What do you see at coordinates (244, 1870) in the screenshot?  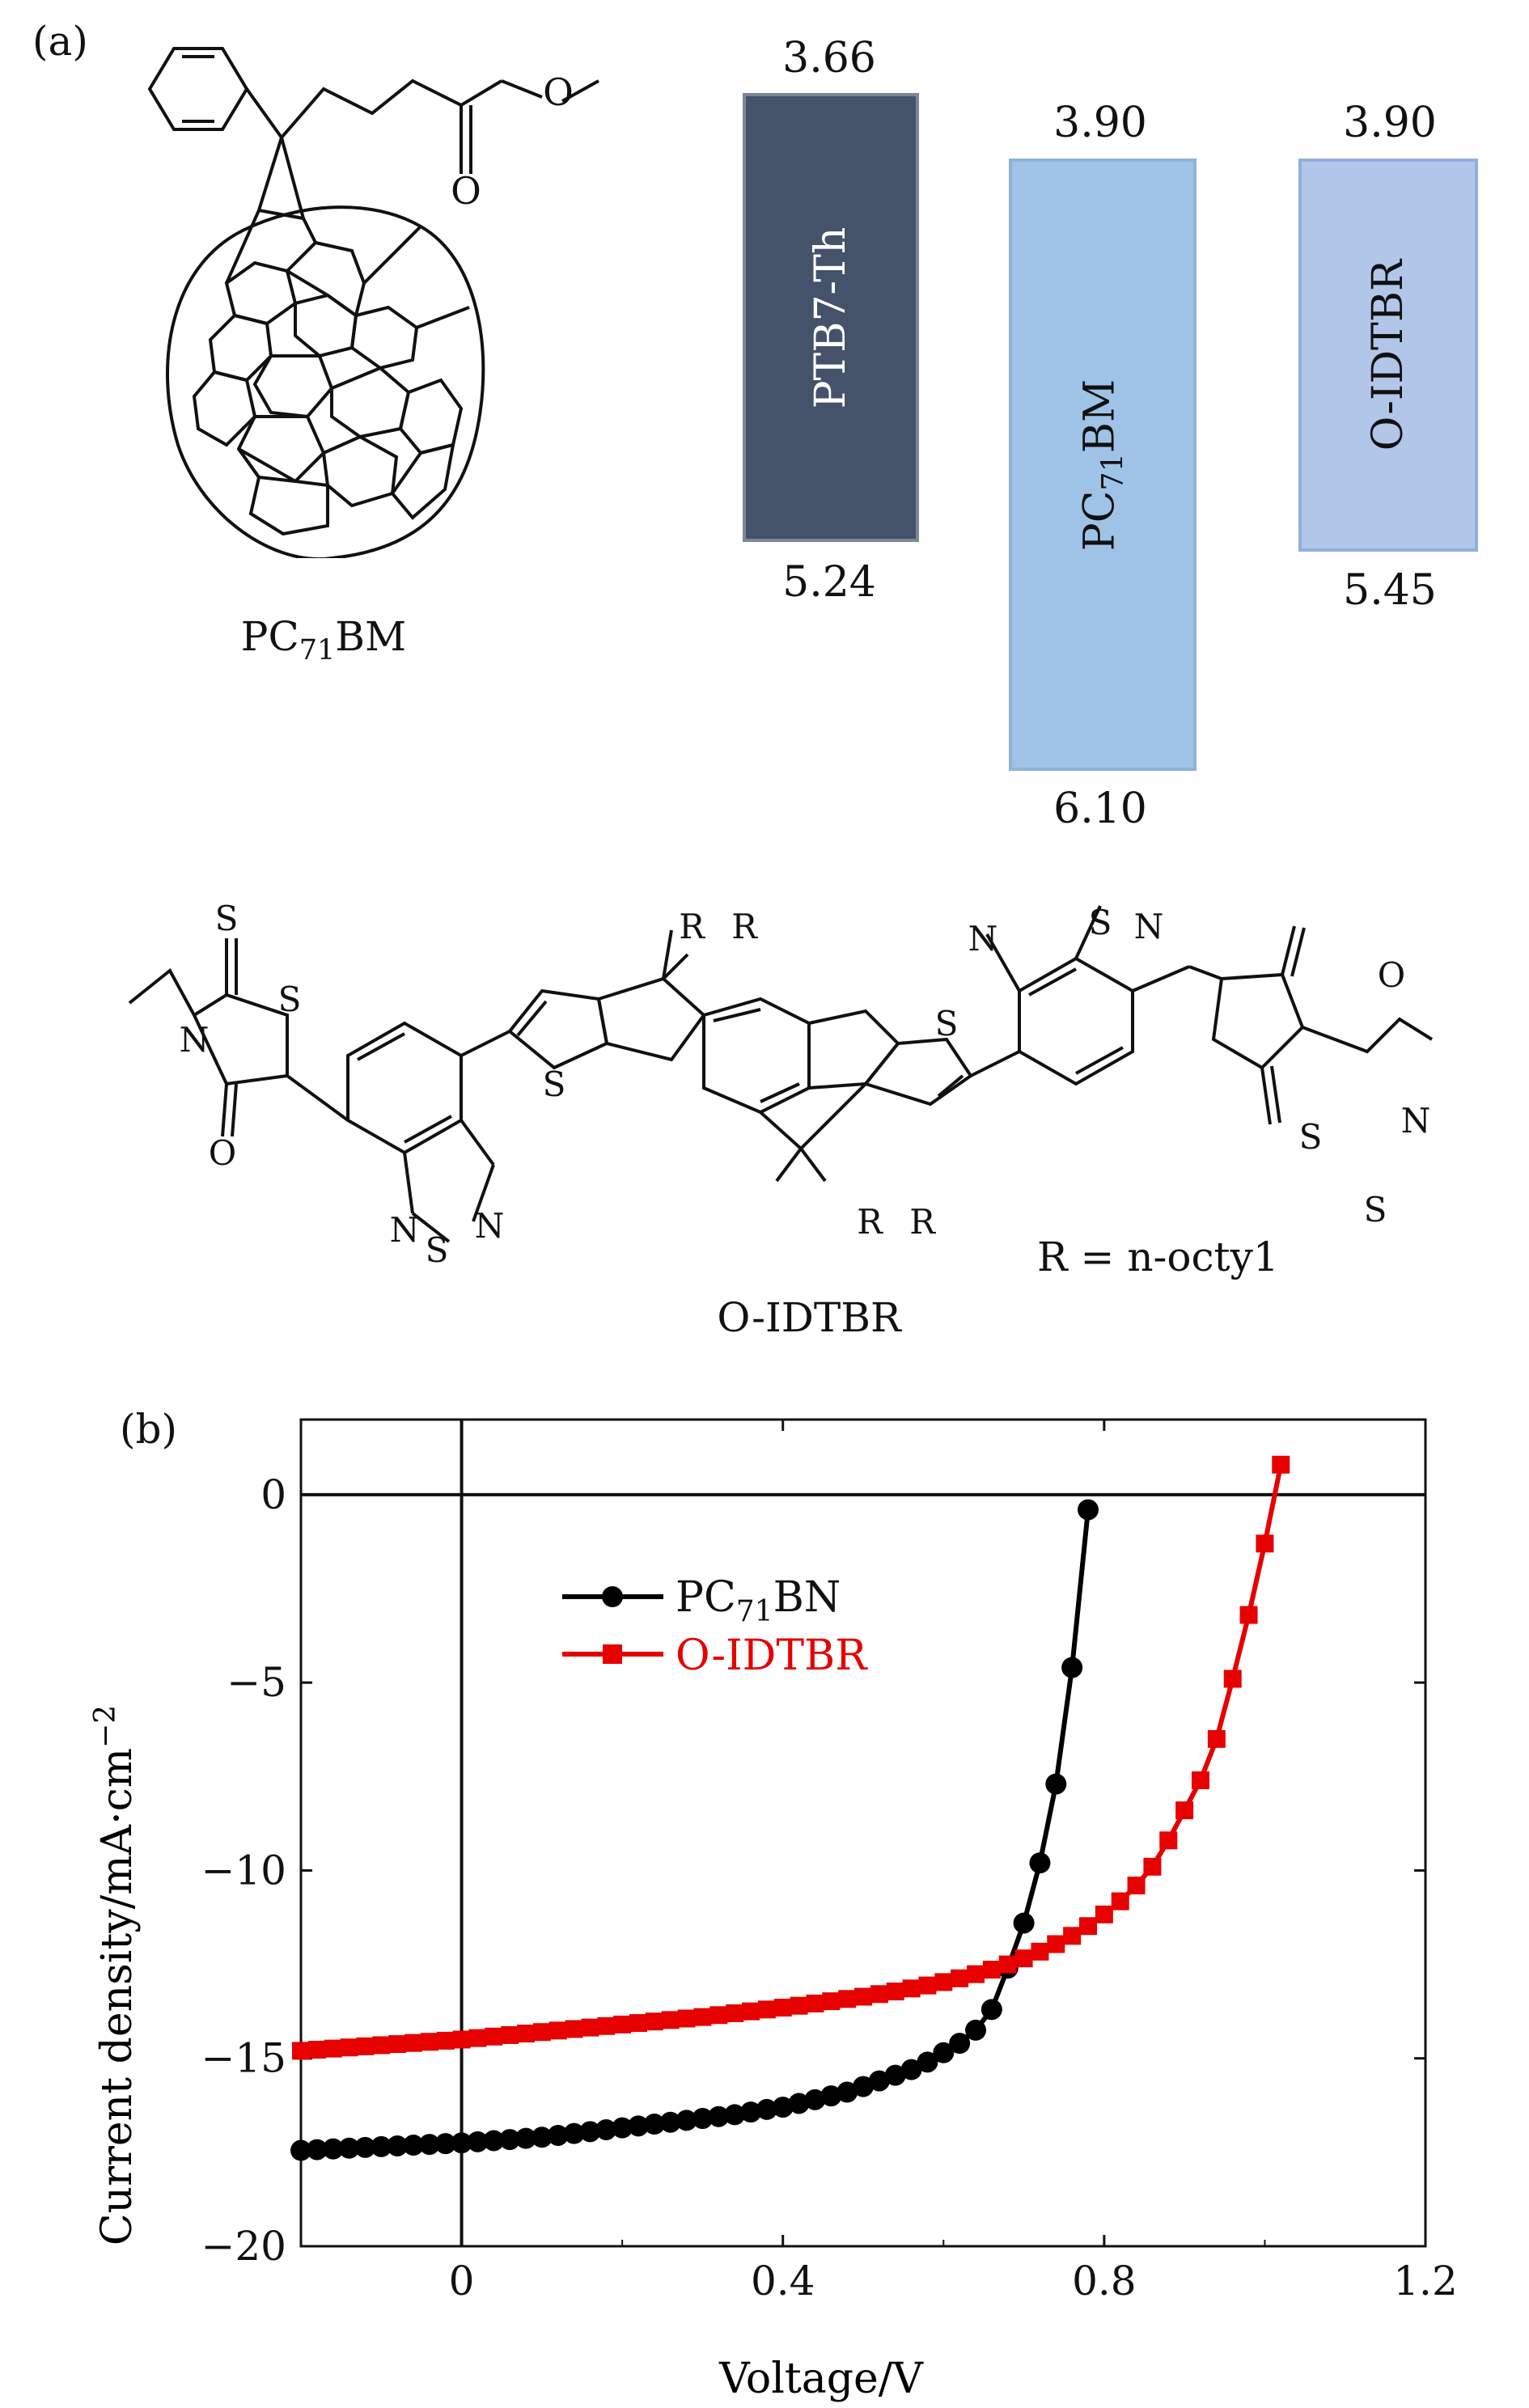 I see `y-tick-label-2: −10` at bounding box center [244, 1870].